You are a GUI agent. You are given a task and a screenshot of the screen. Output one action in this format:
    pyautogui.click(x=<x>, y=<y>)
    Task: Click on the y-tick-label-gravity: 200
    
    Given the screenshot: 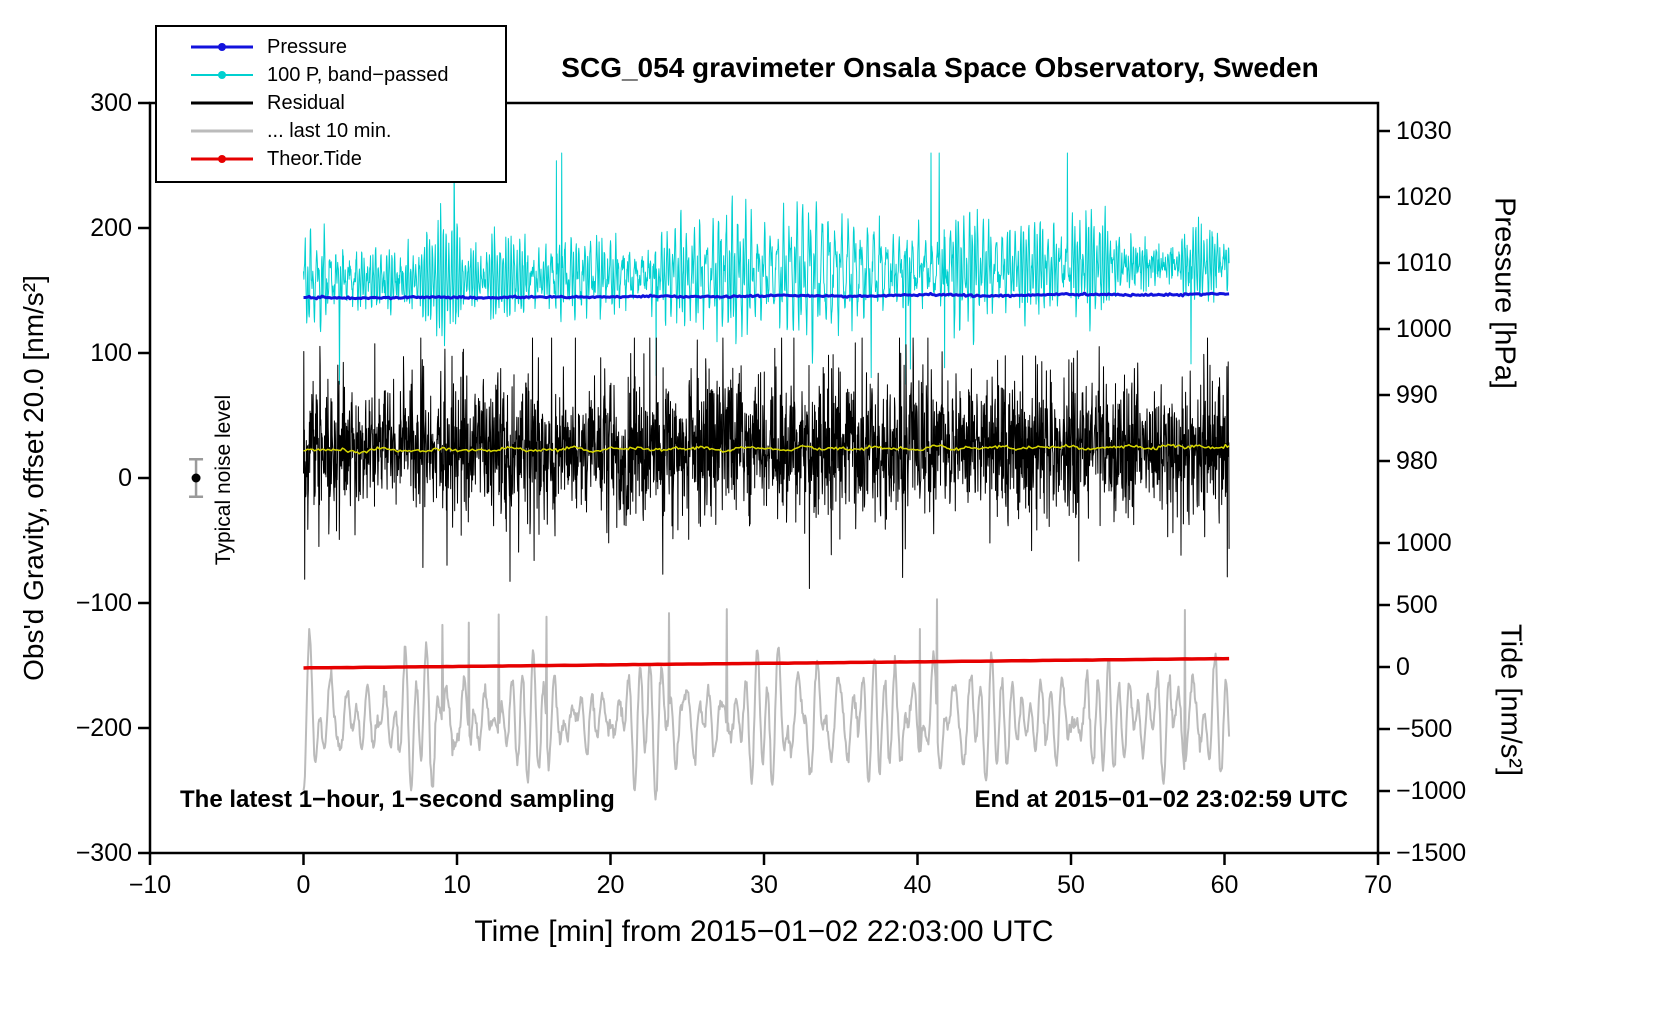 What is the action you would take?
    pyautogui.click(x=111, y=228)
    